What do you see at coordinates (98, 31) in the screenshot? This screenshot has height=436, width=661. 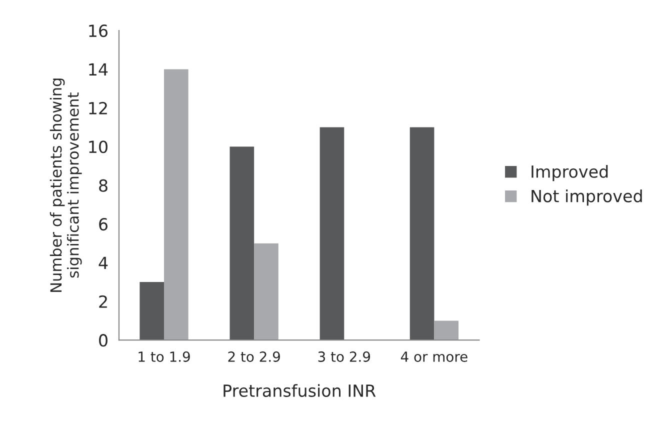 I see `y-tick-label: 16` at bounding box center [98, 31].